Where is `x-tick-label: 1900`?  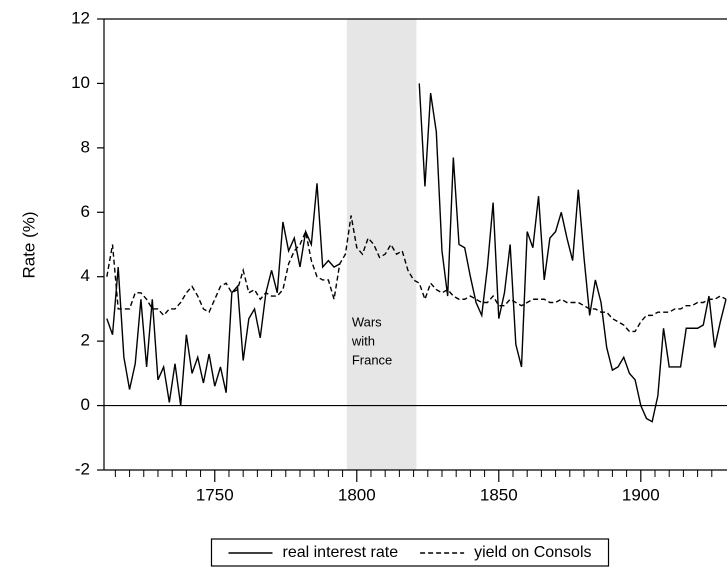 x-tick-label: 1900 is located at coordinates (641, 494).